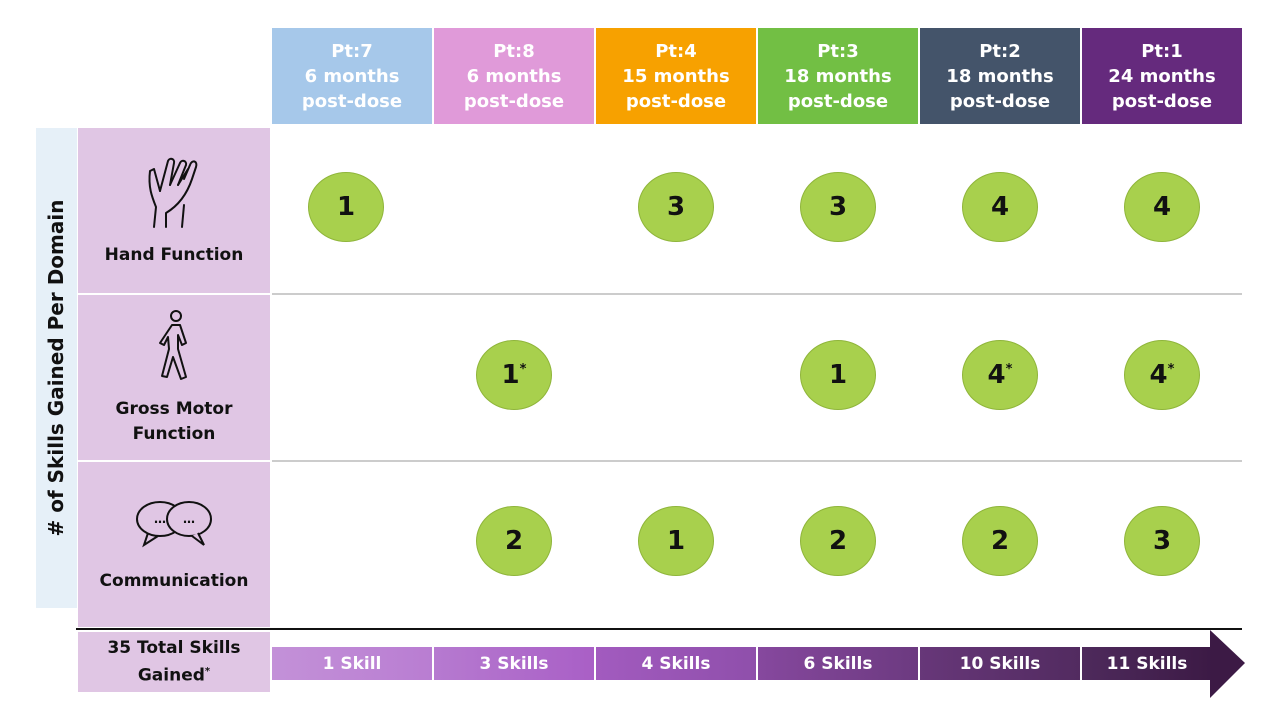 The width and height of the screenshot is (1280, 704). I want to click on header-time: 24 months, so click(1162, 76).